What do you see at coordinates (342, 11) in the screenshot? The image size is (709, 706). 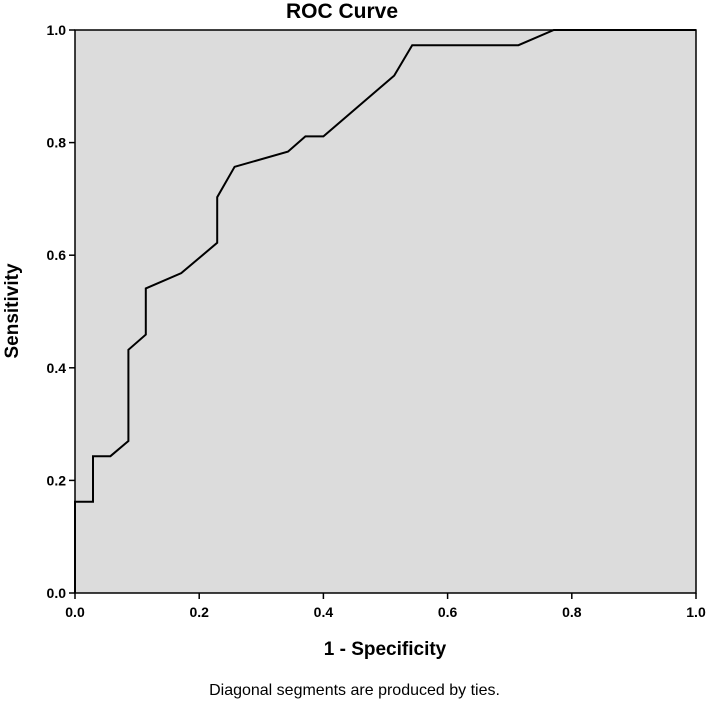 I see `chart-title: ROC Curve` at bounding box center [342, 11].